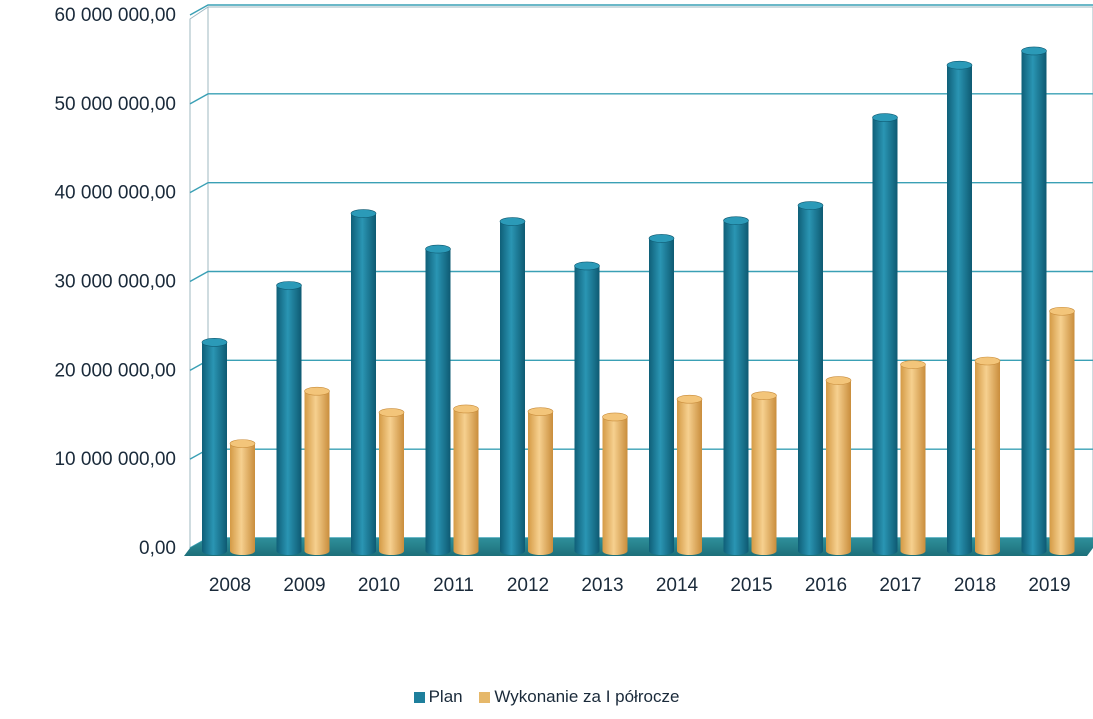 The image size is (1093, 719). Describe the element at coordinates (975, 585) in the screenshot. I see `x-tick-label: 2018` at that location.